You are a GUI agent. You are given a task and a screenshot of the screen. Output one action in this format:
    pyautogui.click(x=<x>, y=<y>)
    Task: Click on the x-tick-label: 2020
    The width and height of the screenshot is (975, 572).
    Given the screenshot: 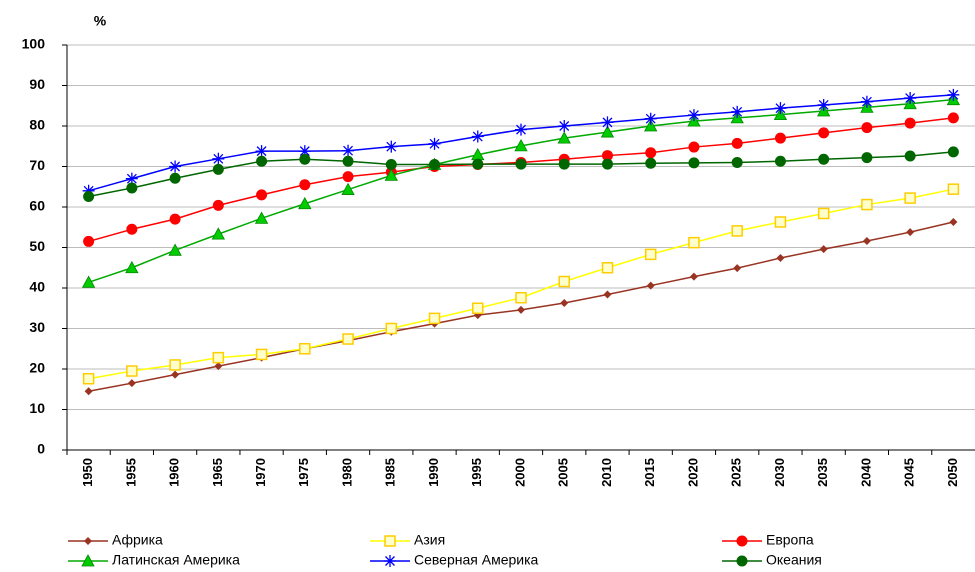 What is the action you would take?
    pyautogui.click(x=692, y=472)
    